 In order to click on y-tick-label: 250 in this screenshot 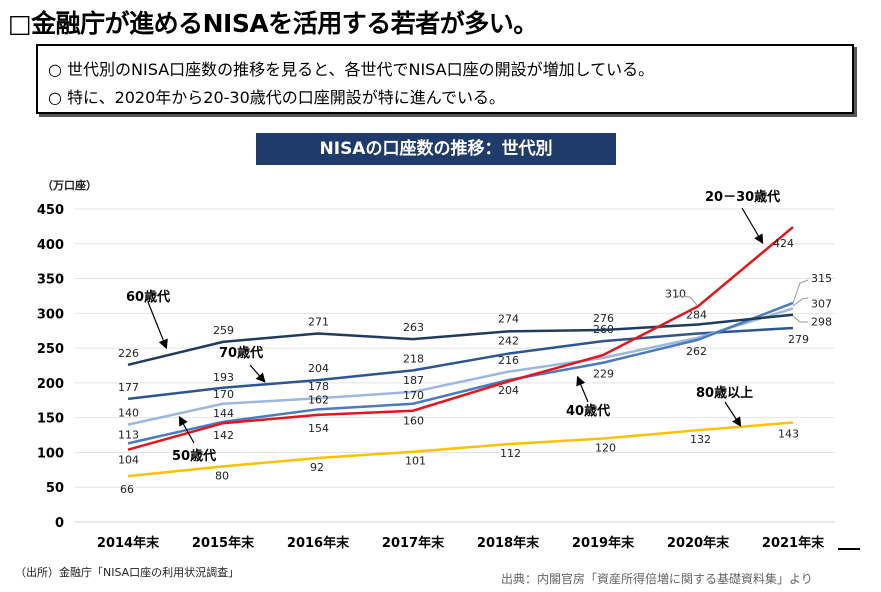, I will do `click(50, 349)`.